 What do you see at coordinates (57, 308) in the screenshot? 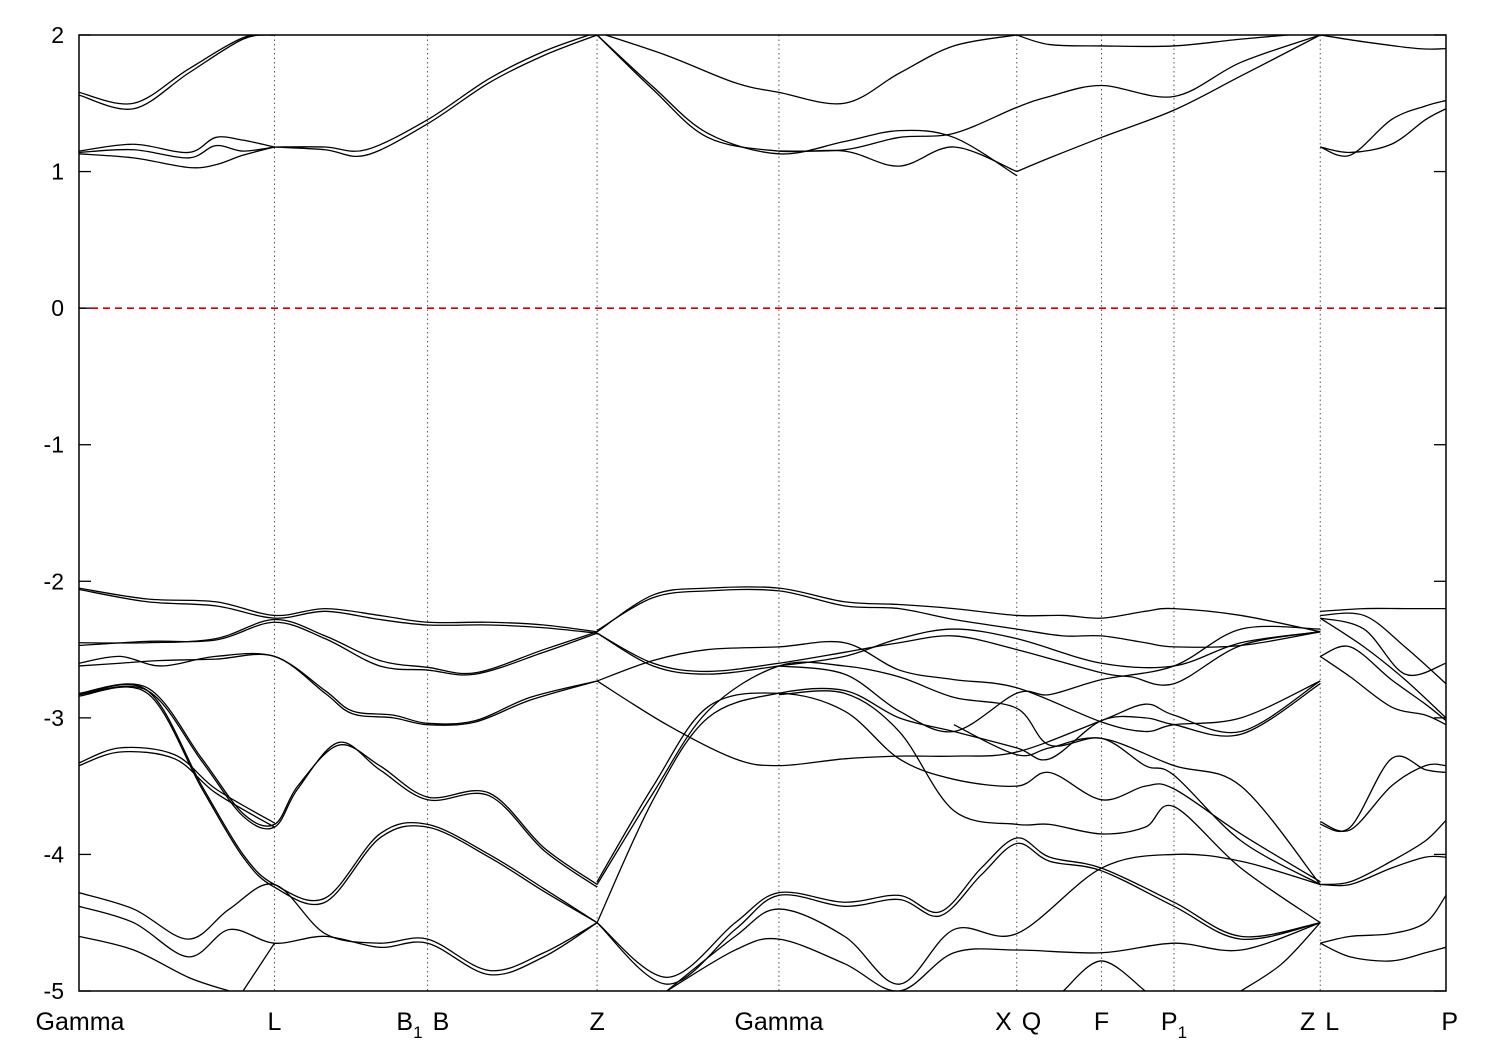
I see `y-tick-label: 0` at bounding box center [57, 308].